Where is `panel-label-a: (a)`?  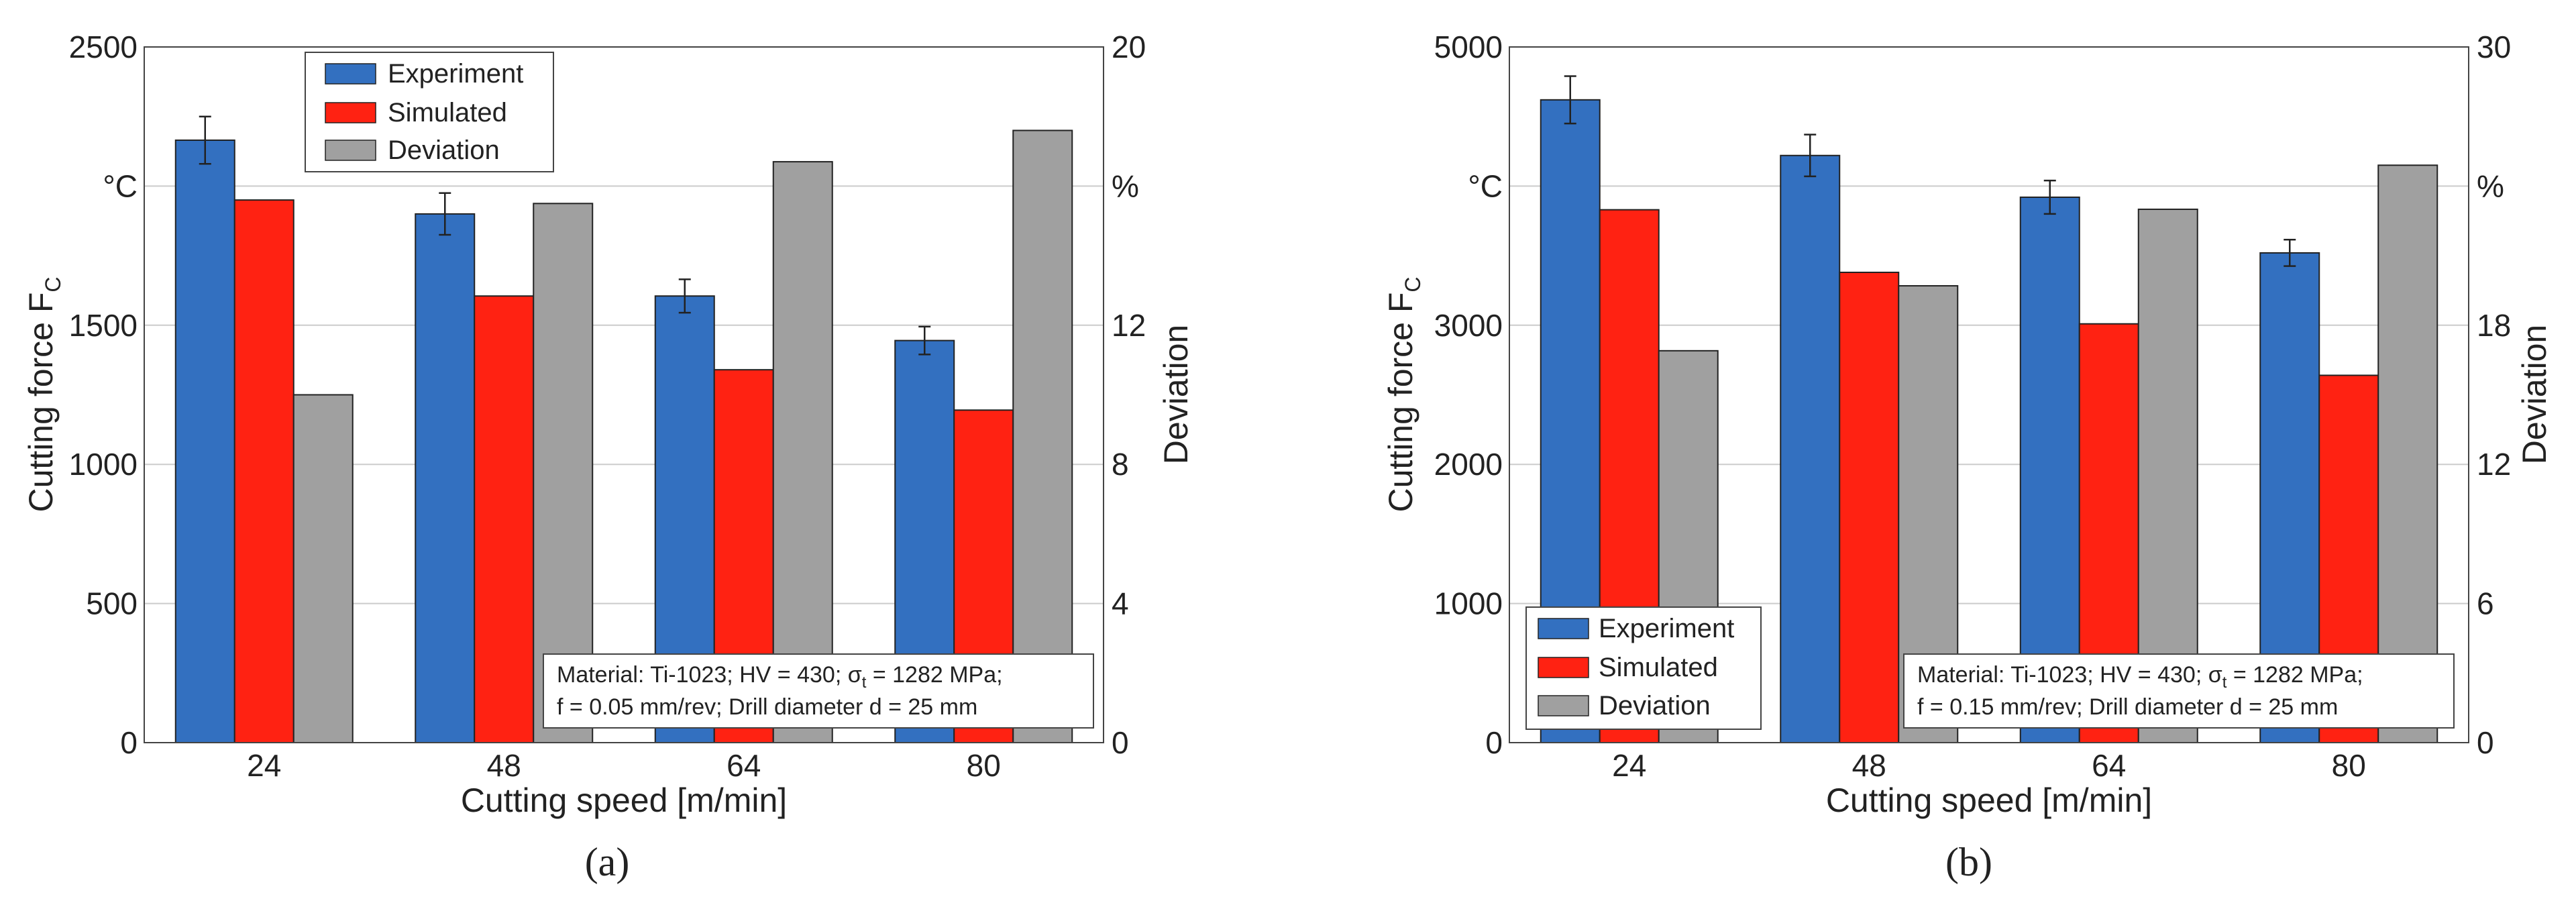
panel-label-a: (a) is located at coordinates (607, 862).